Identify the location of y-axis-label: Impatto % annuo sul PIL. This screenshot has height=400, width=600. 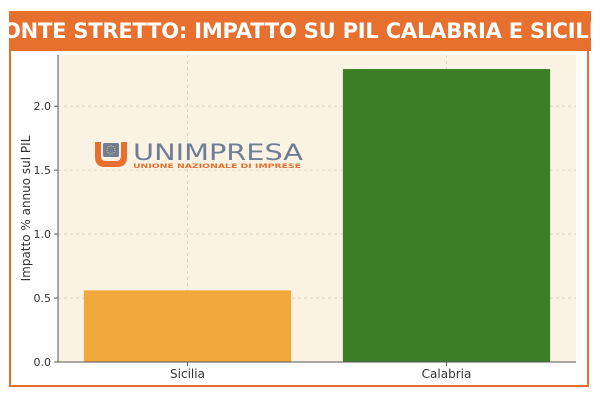
(26, 208).